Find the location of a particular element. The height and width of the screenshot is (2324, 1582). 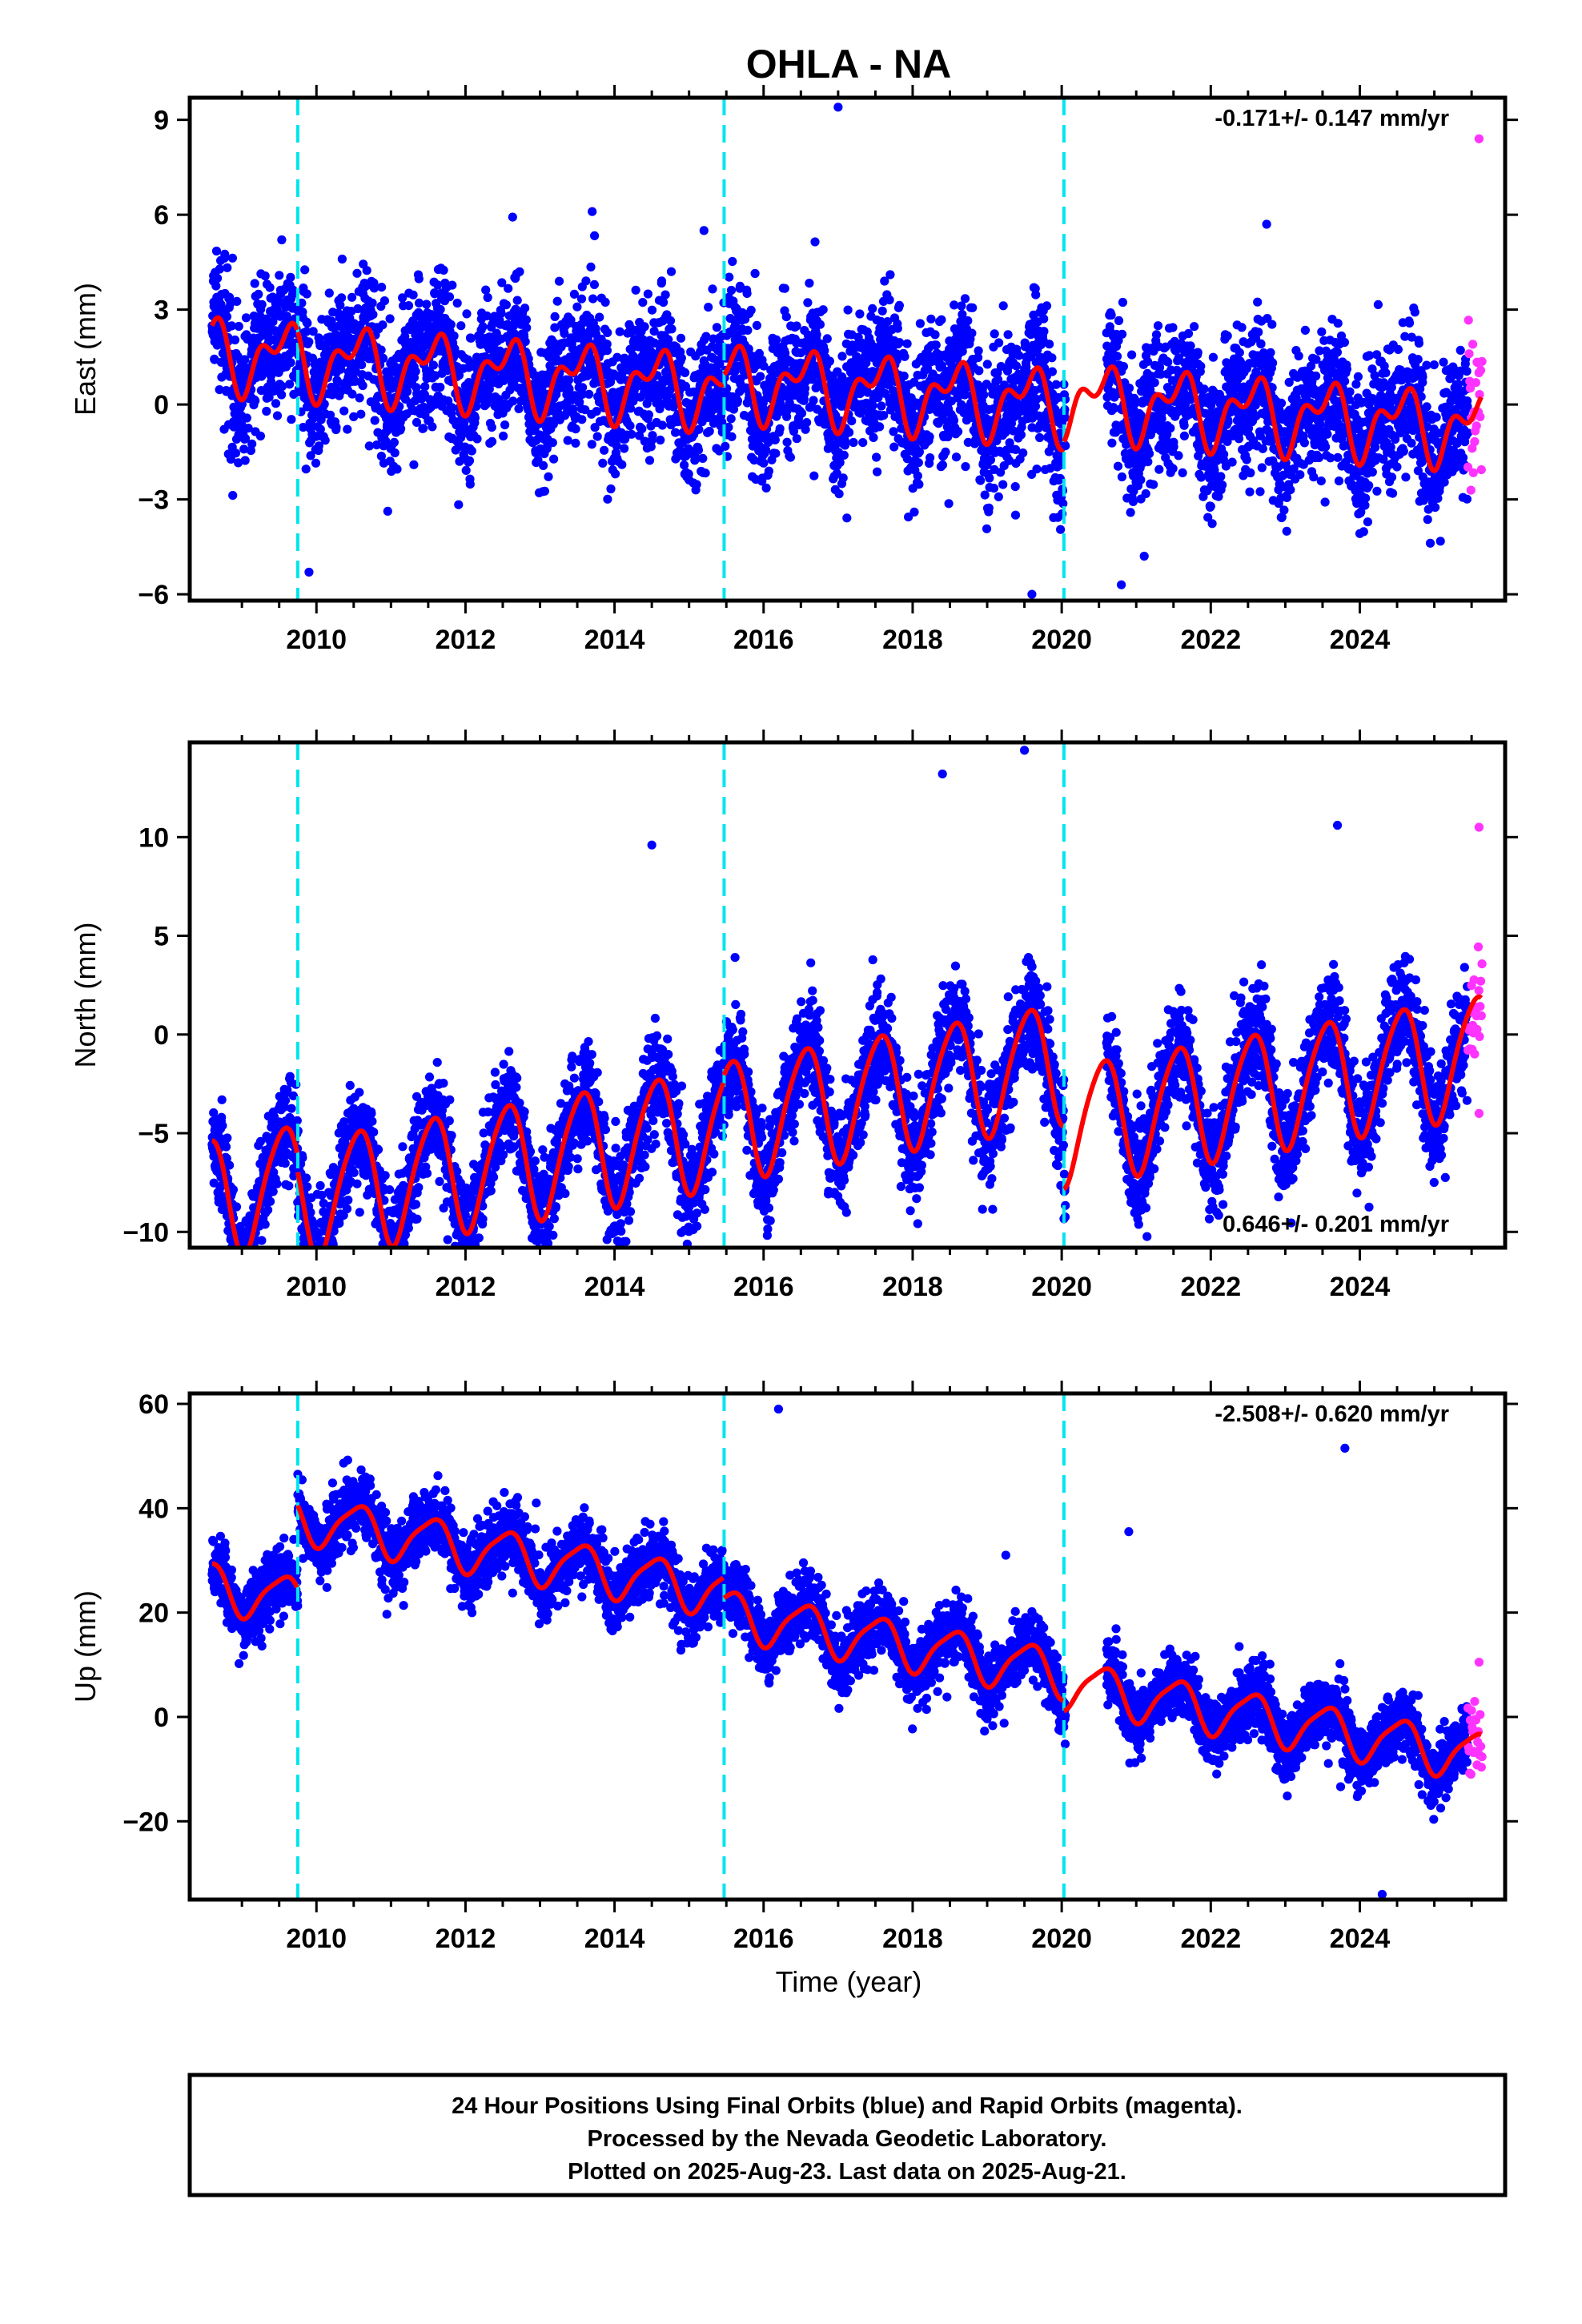

chart-title: OHLA - NA is located at coordinates (848, 64).